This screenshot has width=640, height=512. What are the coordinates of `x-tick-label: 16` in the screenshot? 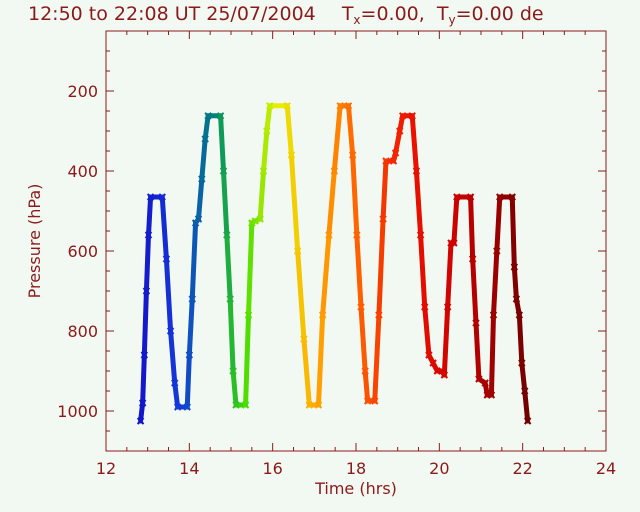 It's located at (272, 468).